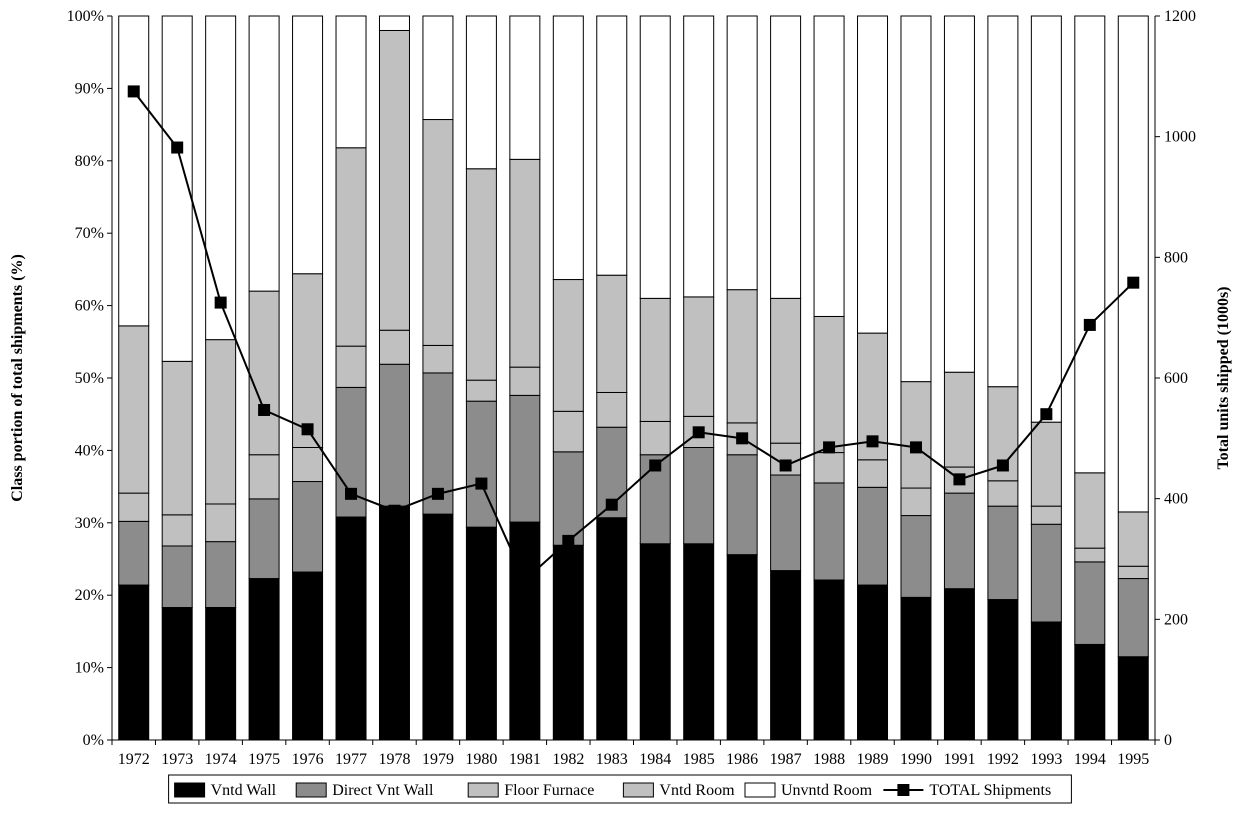  I want to click on x-tick-label: 1975, so click(264, 759).